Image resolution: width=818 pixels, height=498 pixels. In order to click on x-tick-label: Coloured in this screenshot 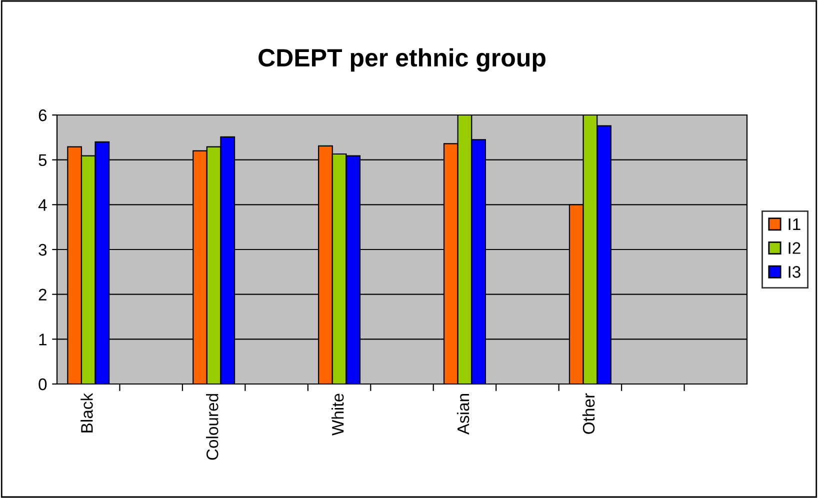, I will do `click(212, 427)`.